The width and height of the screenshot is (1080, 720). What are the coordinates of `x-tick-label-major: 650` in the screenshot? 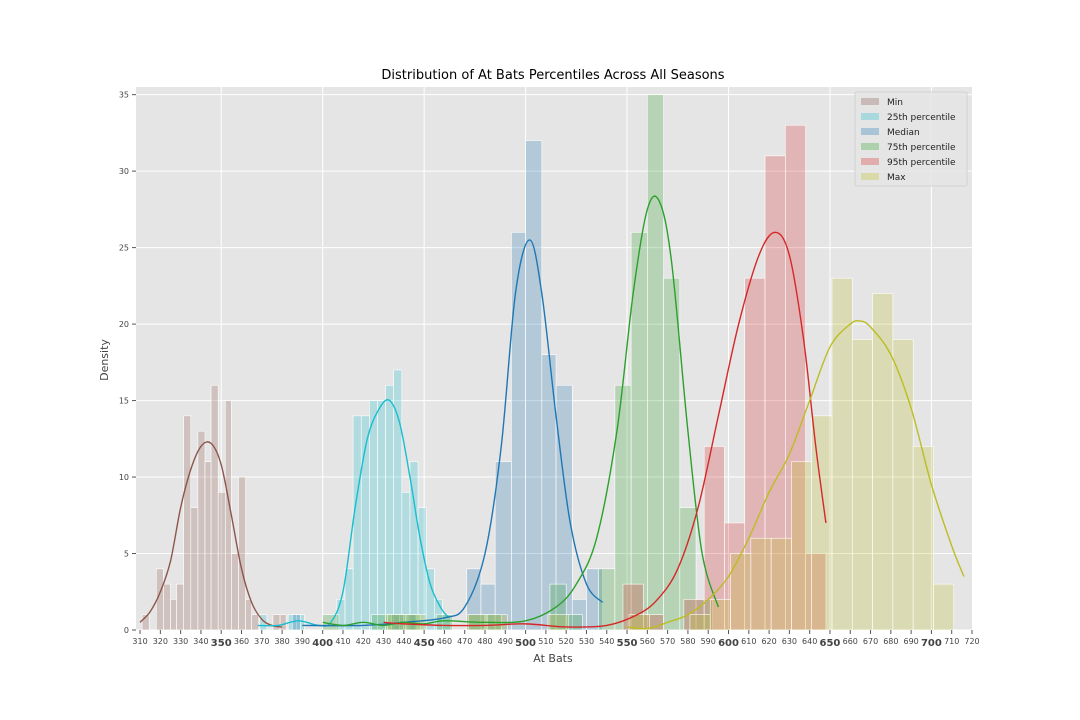 It's located at (830, 643).